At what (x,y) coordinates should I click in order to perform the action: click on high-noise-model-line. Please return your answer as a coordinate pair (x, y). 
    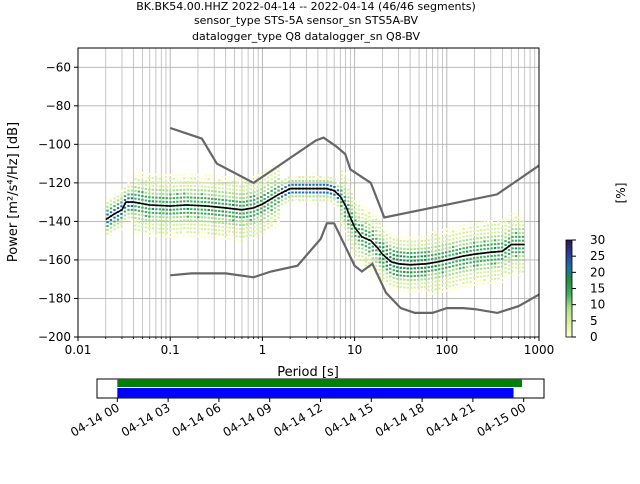
    Looking at the image, I should click on (354, 172).